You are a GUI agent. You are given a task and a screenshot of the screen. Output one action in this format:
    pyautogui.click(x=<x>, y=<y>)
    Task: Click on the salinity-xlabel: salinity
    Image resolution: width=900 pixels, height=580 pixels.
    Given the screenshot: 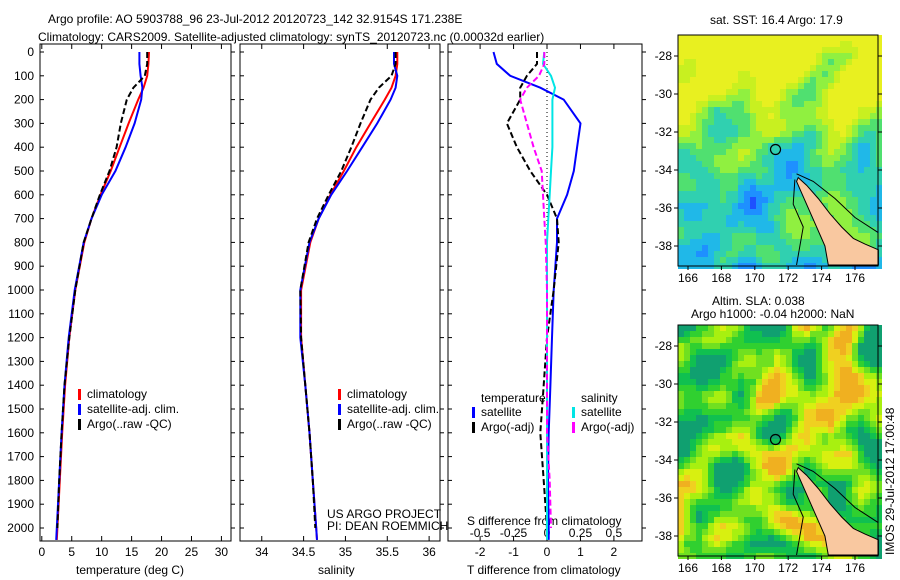 What is the action you would take?
    pyautogui.click(x=336, y=570)
    